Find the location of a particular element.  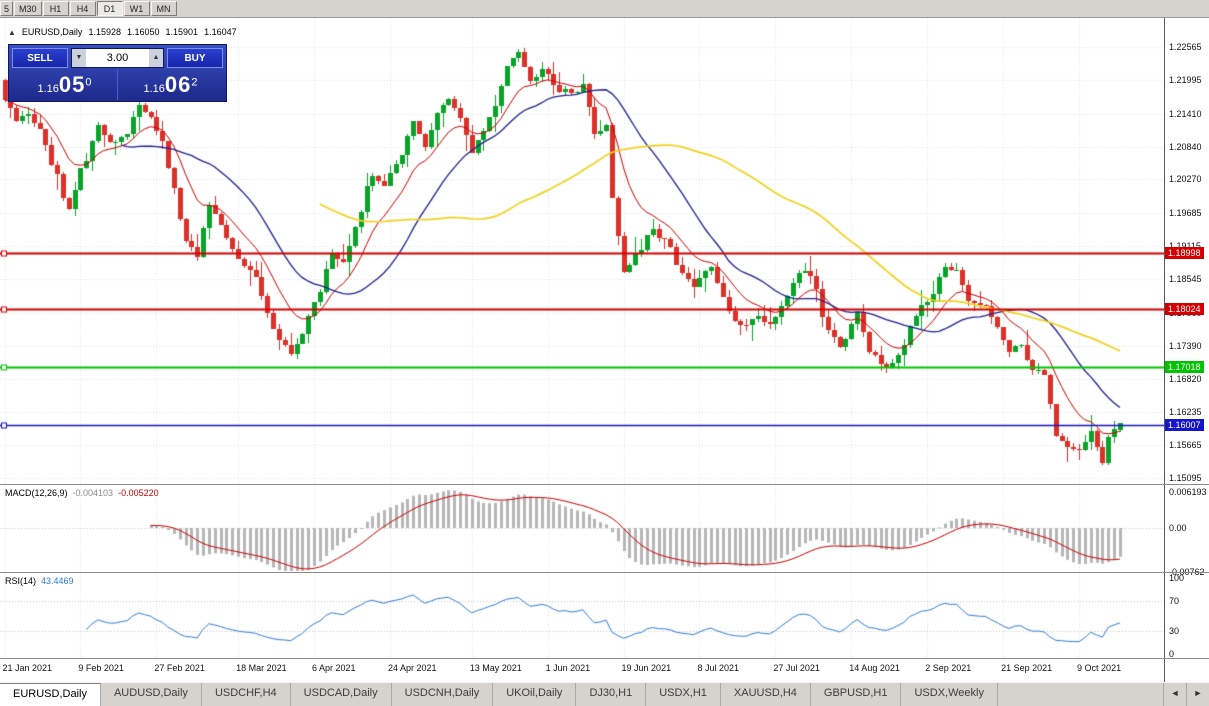

timeframe-toolbar: 5 M30 H1 H4 D1 W1 MN is located at coordinates (604, 9).